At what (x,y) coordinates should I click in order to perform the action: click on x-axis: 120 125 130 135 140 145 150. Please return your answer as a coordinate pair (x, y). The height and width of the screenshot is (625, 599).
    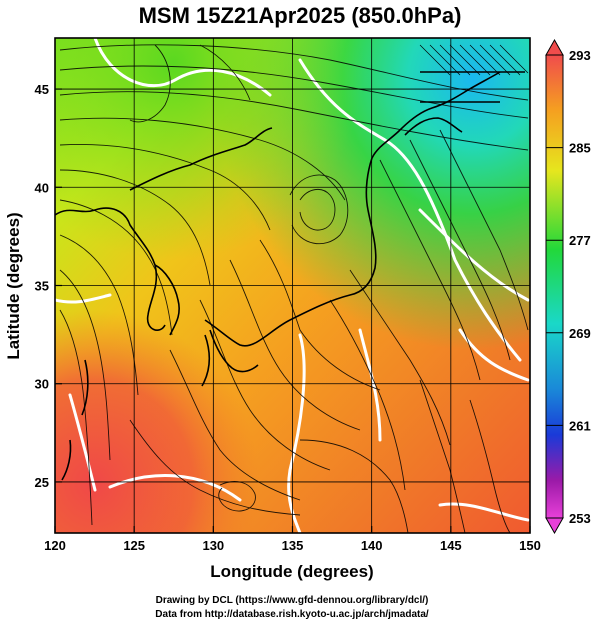
    Looking at the image, I should click on (292, 539).